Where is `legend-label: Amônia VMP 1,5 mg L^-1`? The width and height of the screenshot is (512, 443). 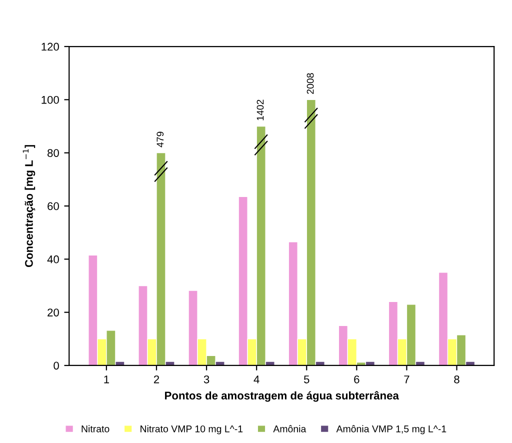
legend-label: Amônia VMP 1,5 mg L^-1 is located at coordinates (391, 429).